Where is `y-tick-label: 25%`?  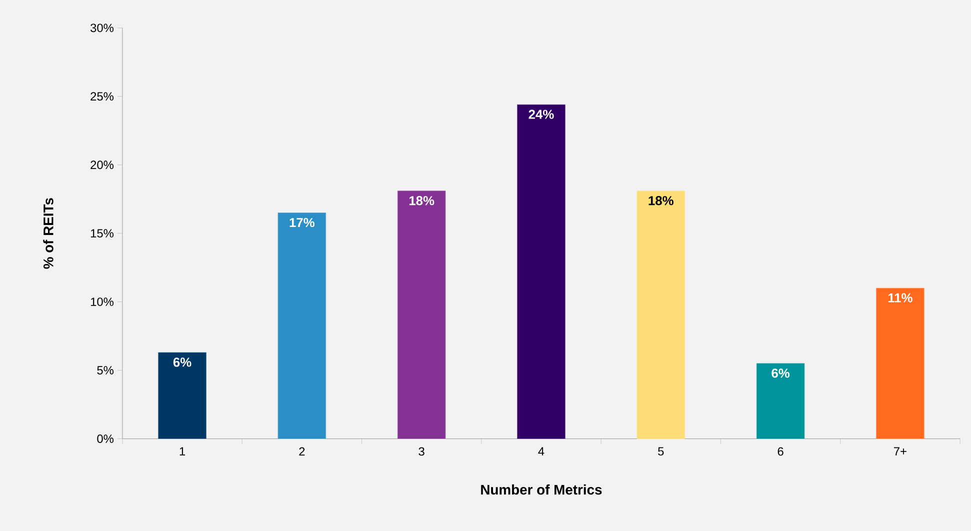 y-tick-label: 25% is located at coordinates (102, 96).